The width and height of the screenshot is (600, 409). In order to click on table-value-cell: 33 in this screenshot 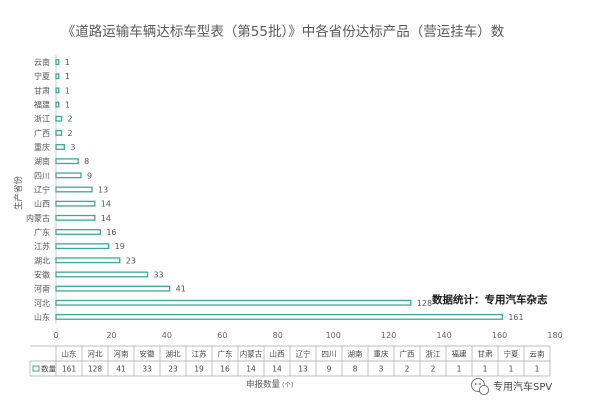, I will do `click(147, 369)`.